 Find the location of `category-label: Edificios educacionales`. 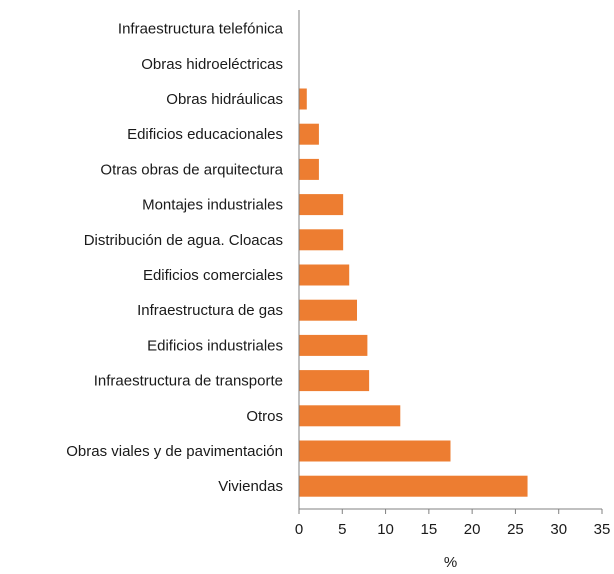

category-label: Edificios educacionales is located at coordinates (205, 134).